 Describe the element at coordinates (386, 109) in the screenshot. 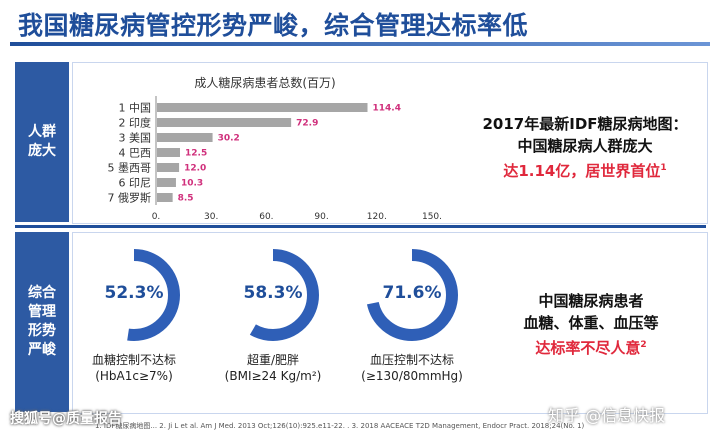

I see `data-label: 114.4` at that location.